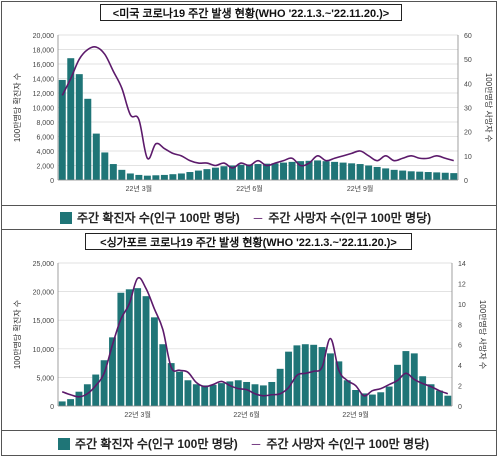 The width and height of the screenshot is (500, 460). I want to click on chart1-ytick-label: 14,000, so click(44, 80).